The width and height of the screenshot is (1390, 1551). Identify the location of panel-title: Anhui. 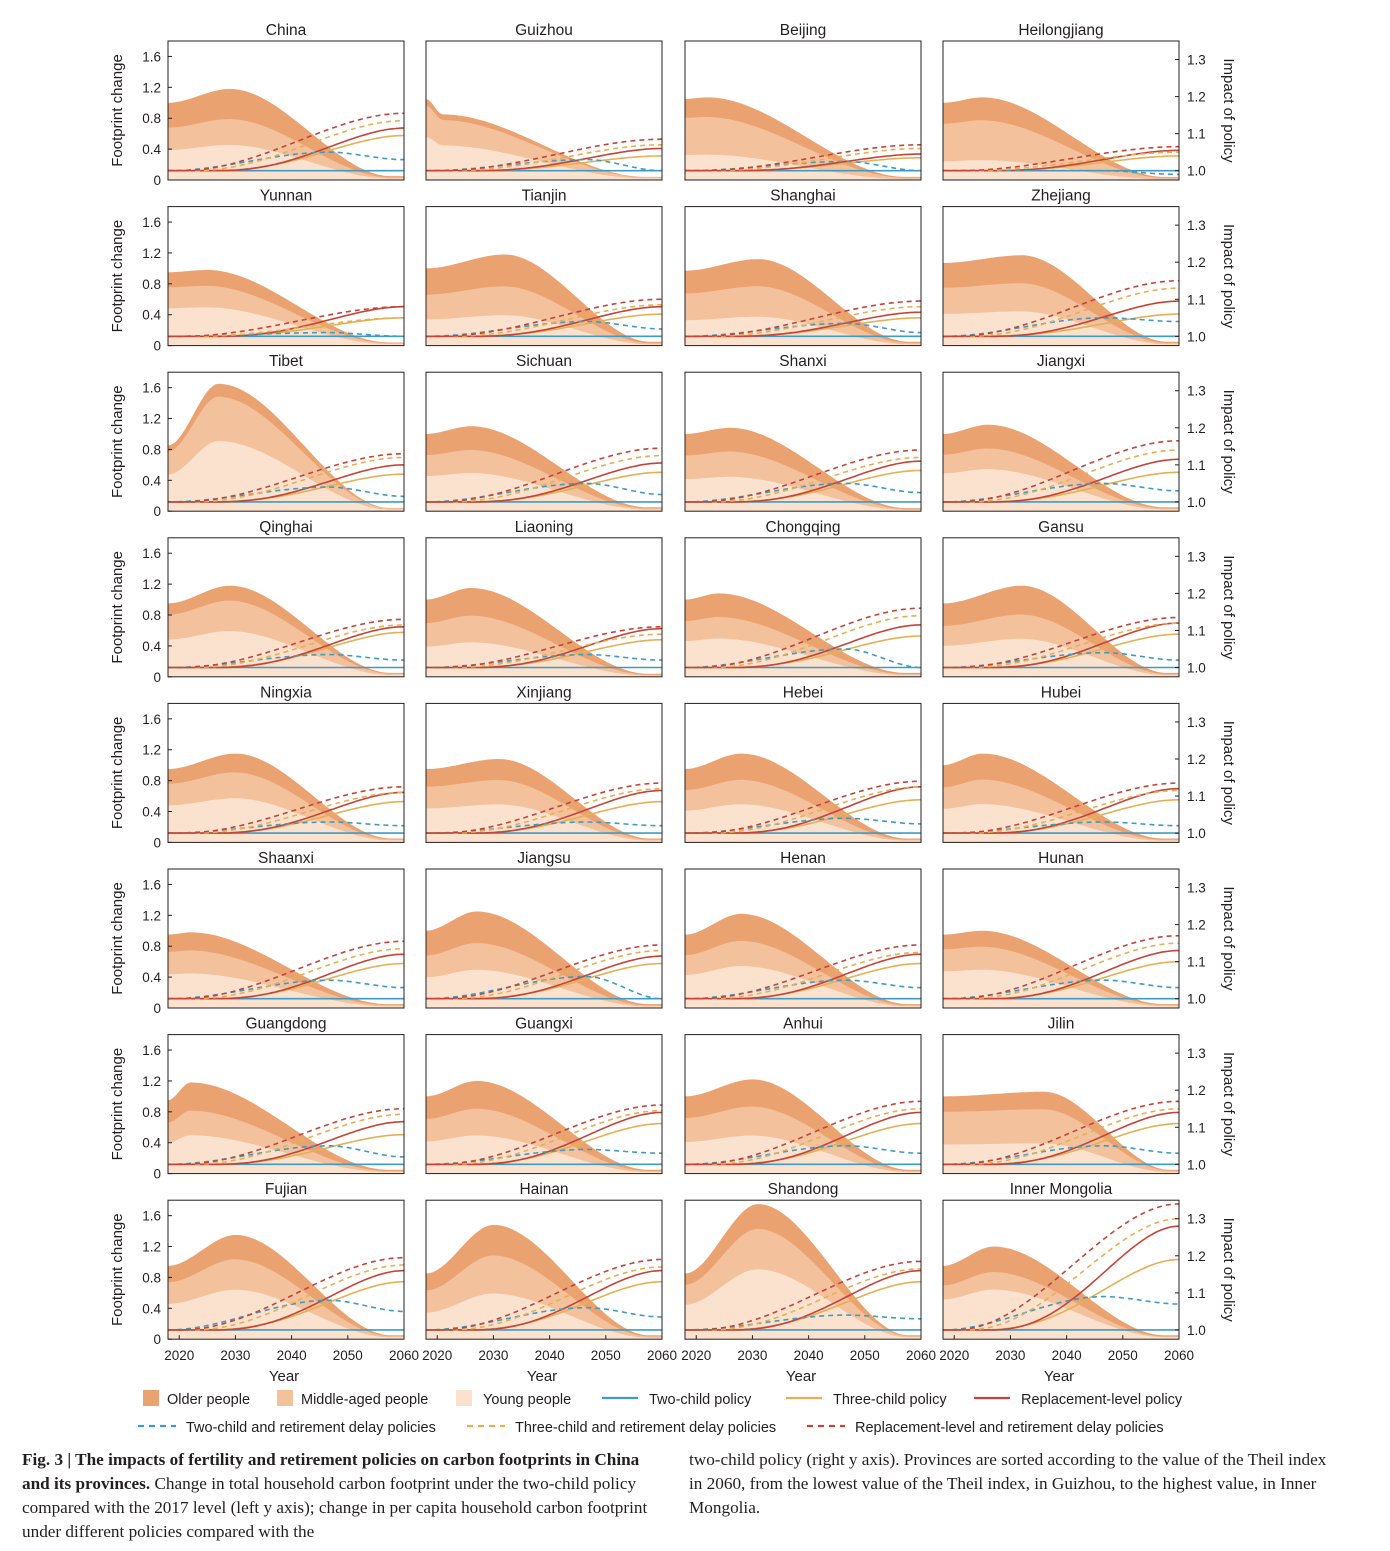
(803, 1024).